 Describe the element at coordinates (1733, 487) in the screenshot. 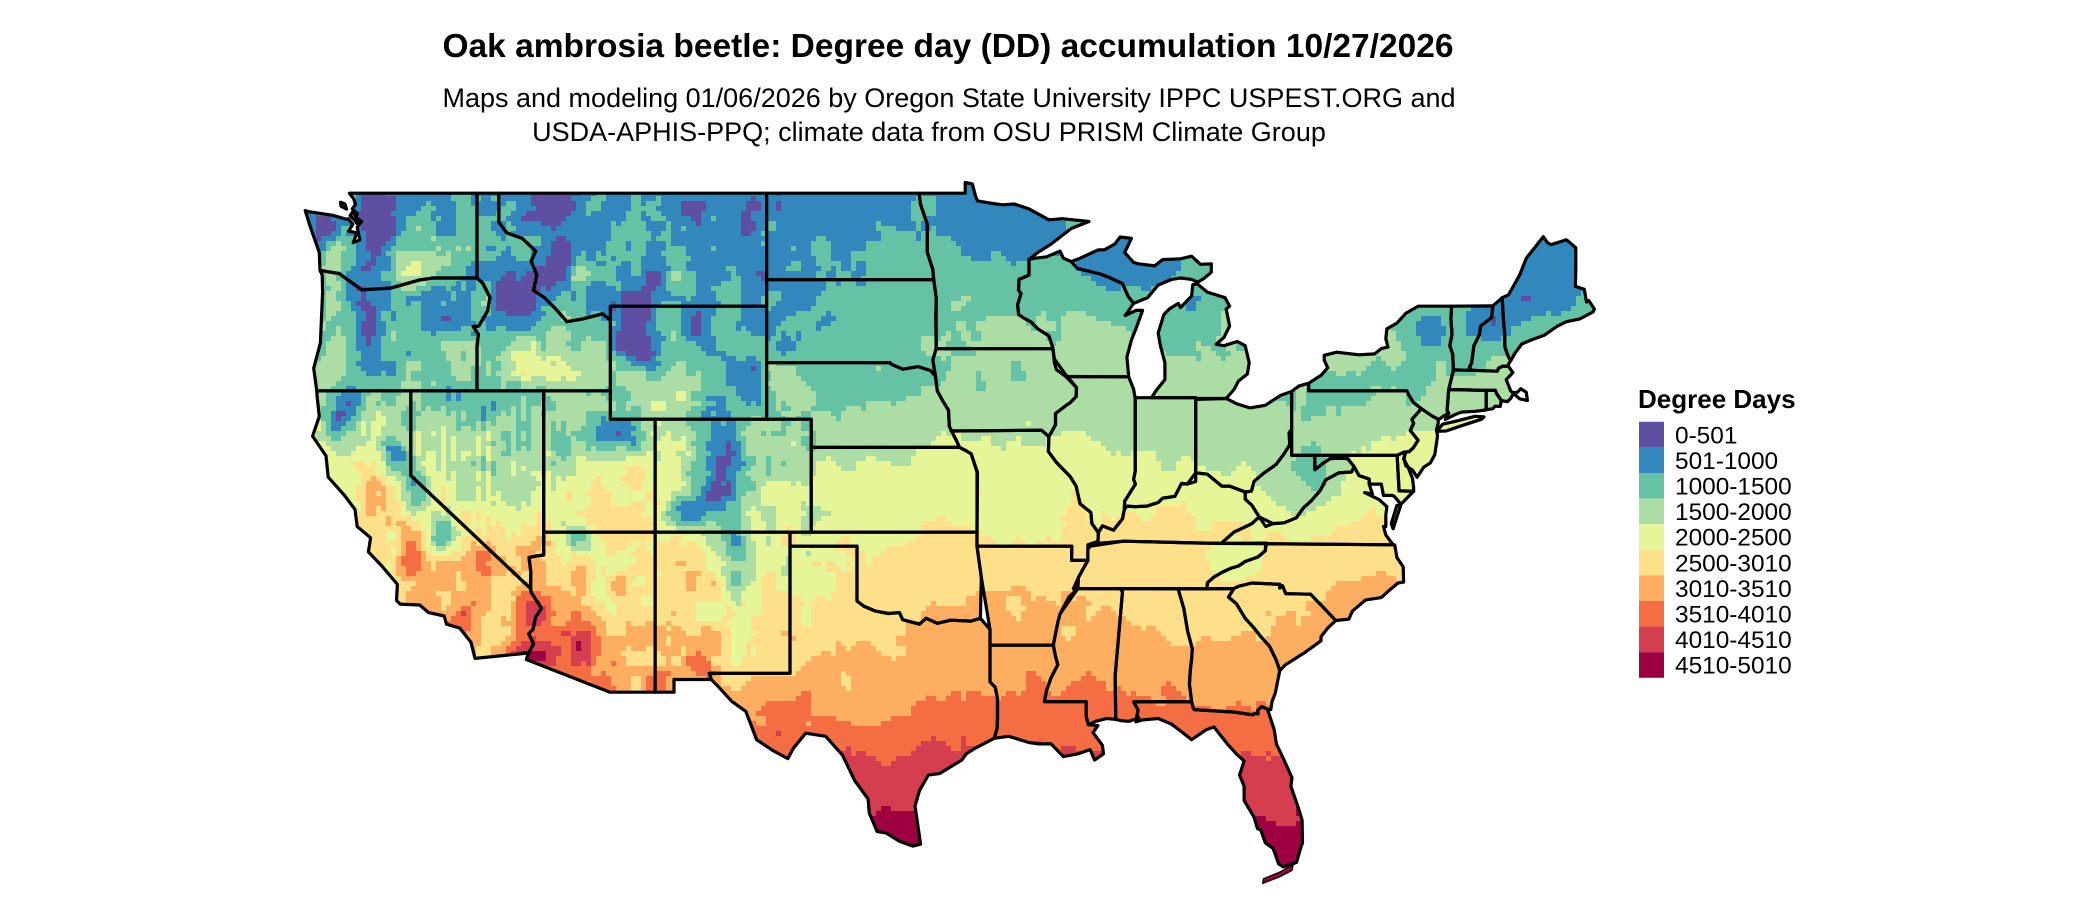

I see `svg-text: 1000-1500` at that location.